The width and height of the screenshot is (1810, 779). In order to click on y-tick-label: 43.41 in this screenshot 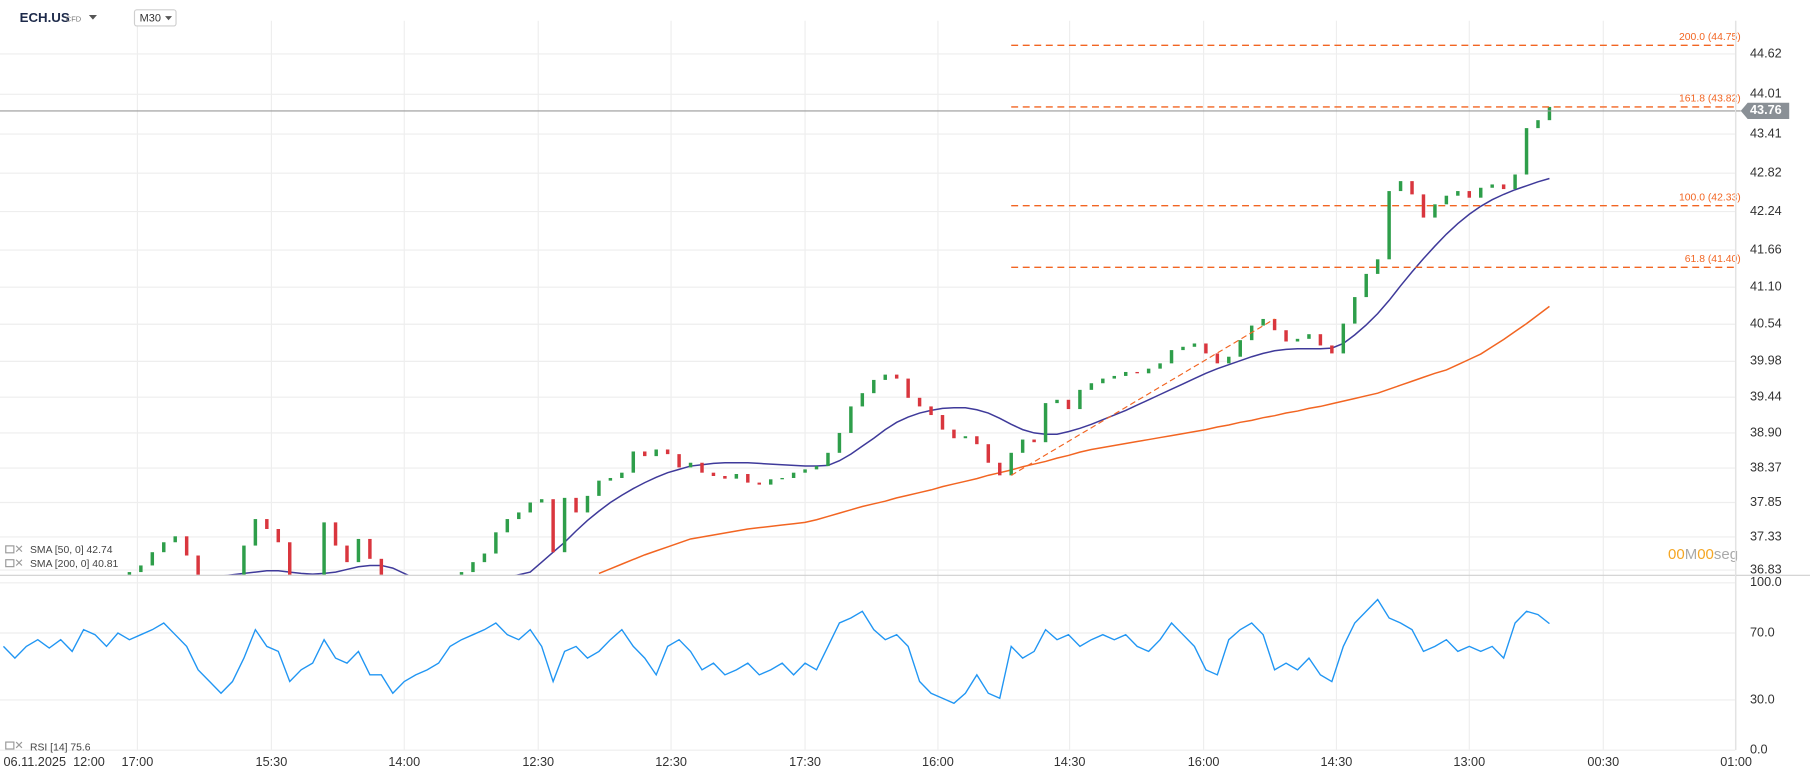, I will do `click(1766, 133)`.